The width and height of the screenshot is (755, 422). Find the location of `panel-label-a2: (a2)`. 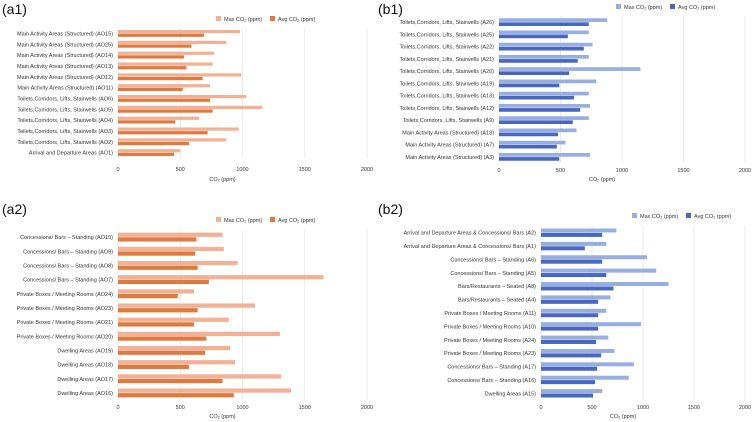

panel-label-a2: (a2) is located at coordinates (14, 209).